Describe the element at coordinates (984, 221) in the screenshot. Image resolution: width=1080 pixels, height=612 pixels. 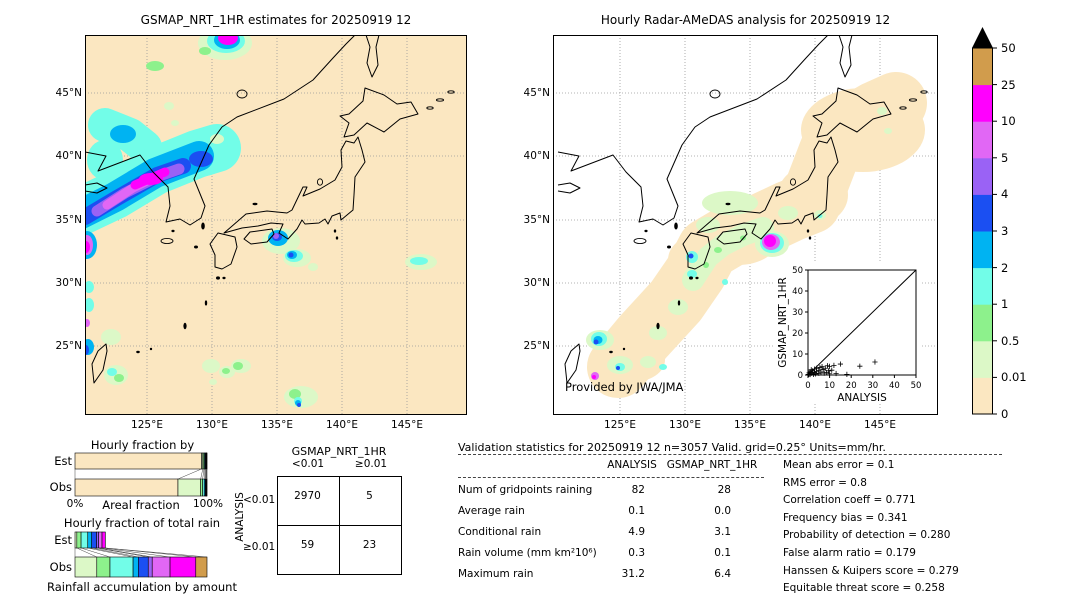
I see `colorbar` at that location.